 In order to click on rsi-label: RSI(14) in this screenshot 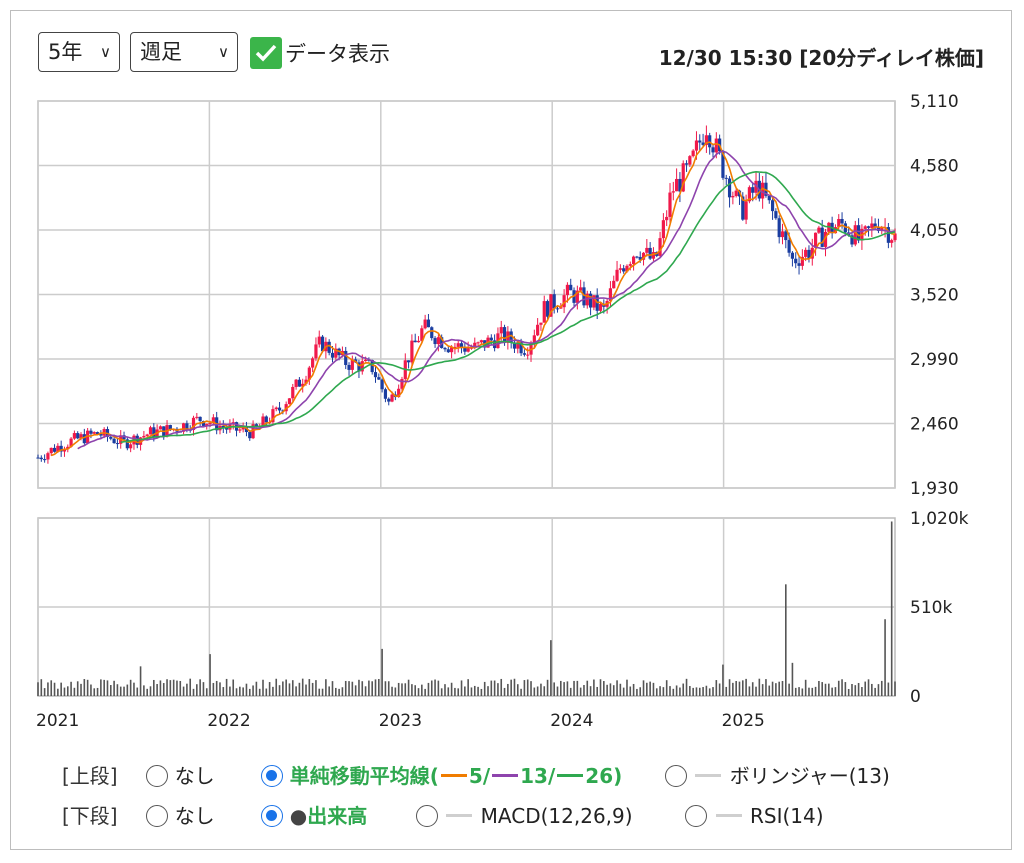, I will do `click(787, 816)`.